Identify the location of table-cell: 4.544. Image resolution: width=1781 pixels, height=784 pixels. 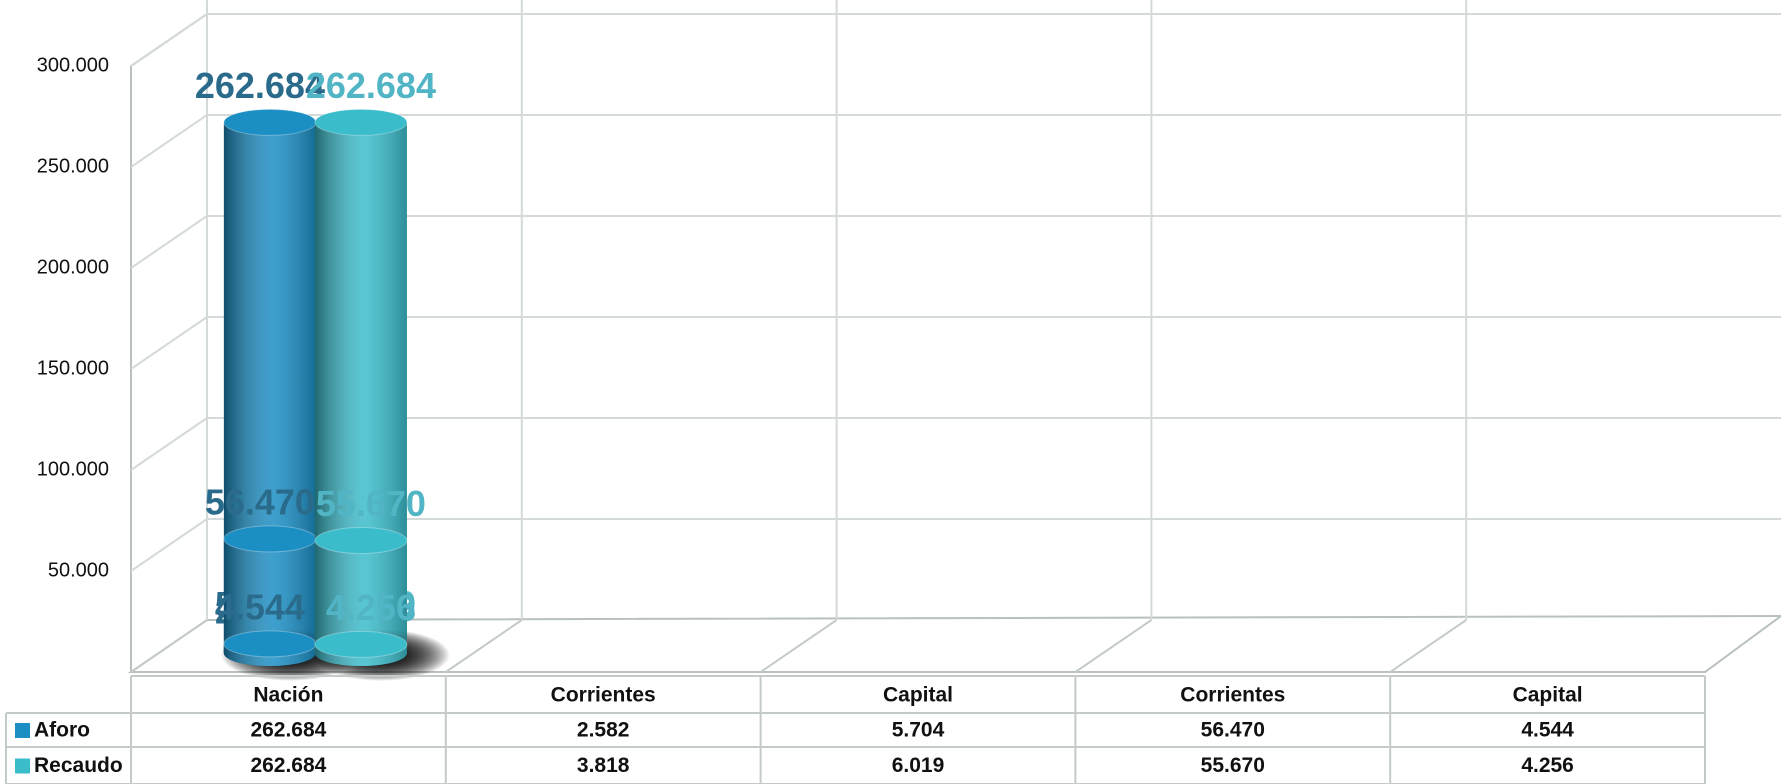
(1547, 730).